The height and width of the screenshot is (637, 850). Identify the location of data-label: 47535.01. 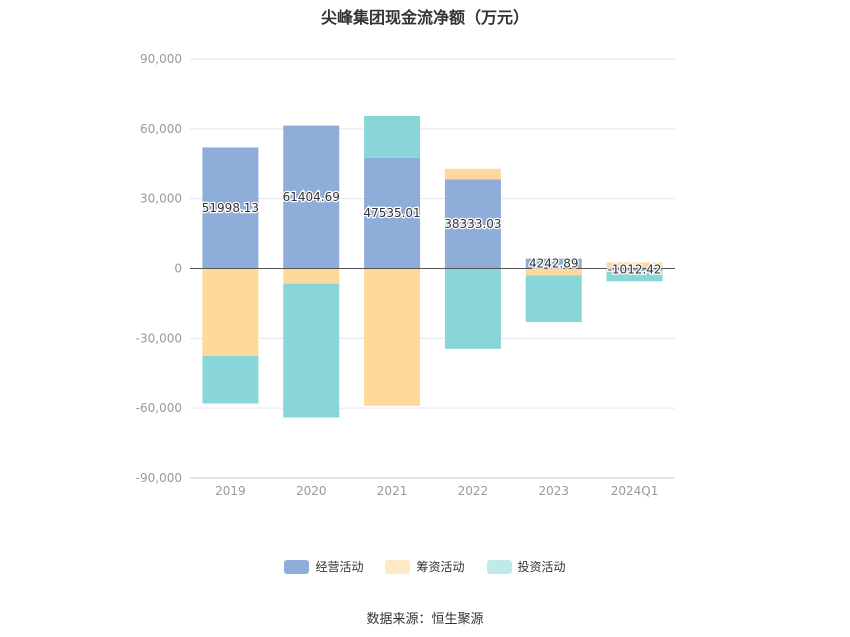
(391, 213).